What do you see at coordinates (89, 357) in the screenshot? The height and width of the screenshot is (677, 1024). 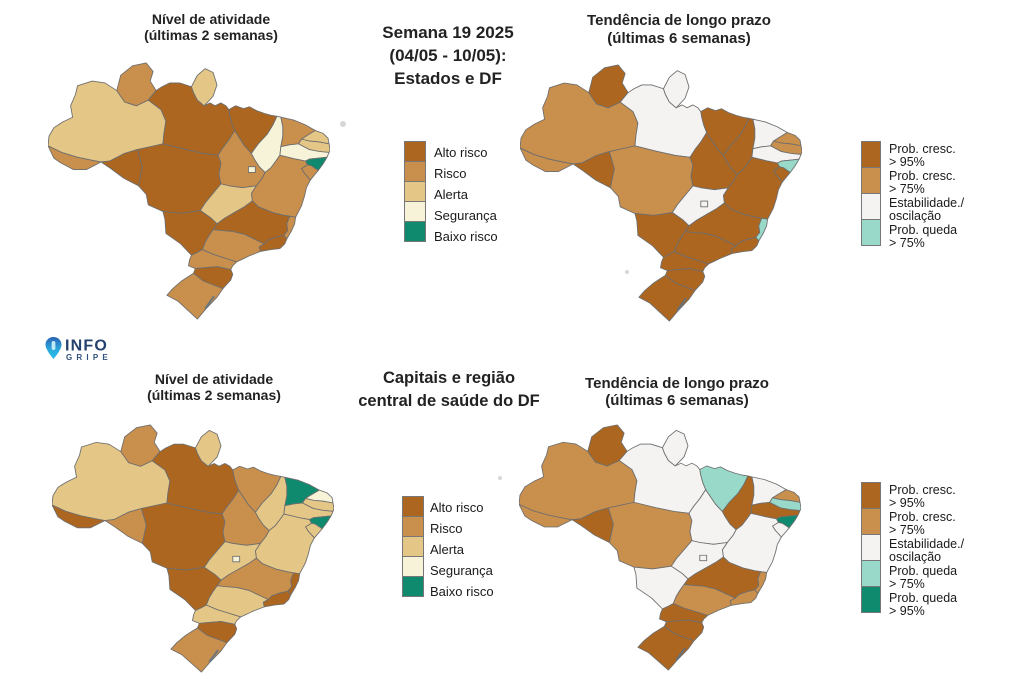 I see `svg-text: GRIPE` at bounding box center [89, 357].